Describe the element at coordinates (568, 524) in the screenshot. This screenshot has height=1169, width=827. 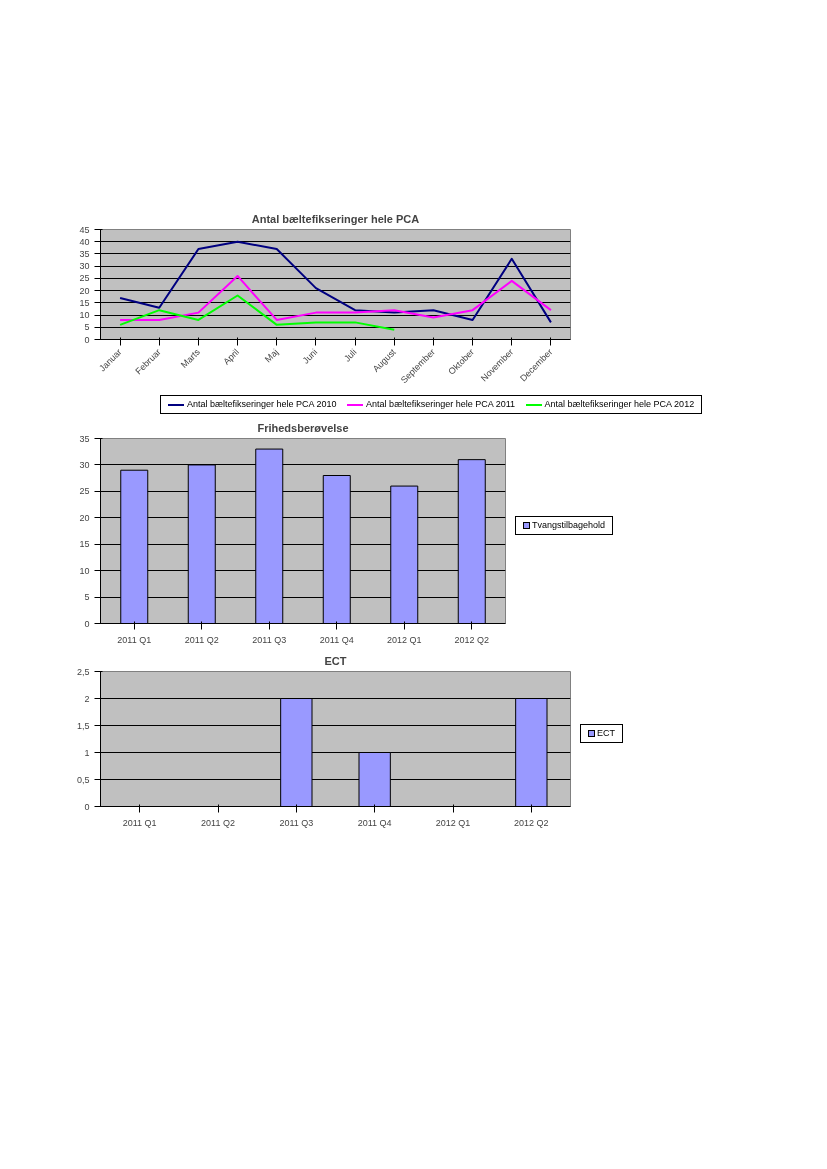
I see `legend-label: Tvangstilbagehold` at that location.